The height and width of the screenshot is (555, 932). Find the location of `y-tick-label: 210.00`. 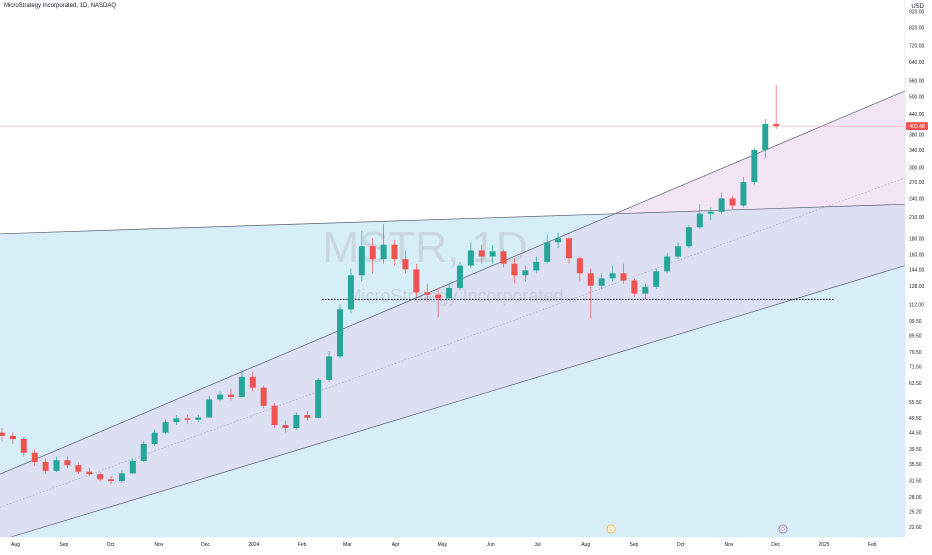

y-tick-label: 210.00 is located at coordinates (917, 218).